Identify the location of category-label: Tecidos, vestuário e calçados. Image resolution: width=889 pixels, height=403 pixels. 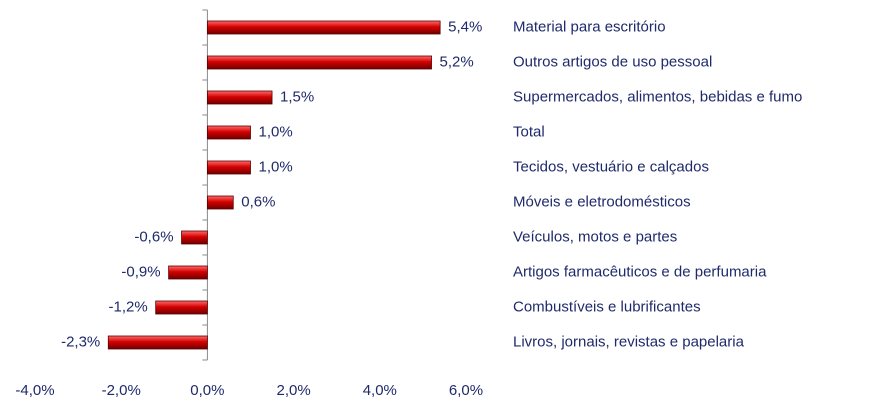
(611, 166).